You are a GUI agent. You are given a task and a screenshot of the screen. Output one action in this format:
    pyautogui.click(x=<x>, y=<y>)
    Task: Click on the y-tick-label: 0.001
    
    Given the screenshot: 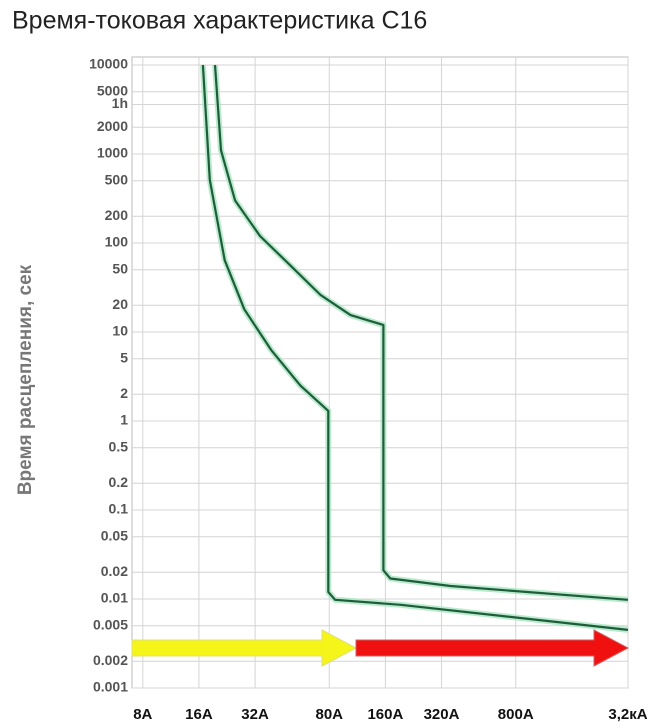 What is the action you would take?
    pyautogui.click(x=110, y=687)
    